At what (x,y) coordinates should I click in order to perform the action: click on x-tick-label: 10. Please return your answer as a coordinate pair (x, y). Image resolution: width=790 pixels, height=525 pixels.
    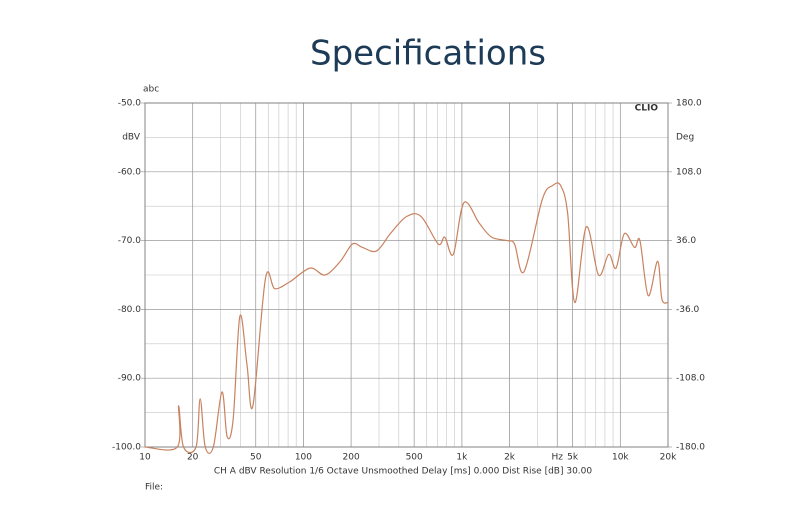
    Looking at the image, I should click on (145, 458).